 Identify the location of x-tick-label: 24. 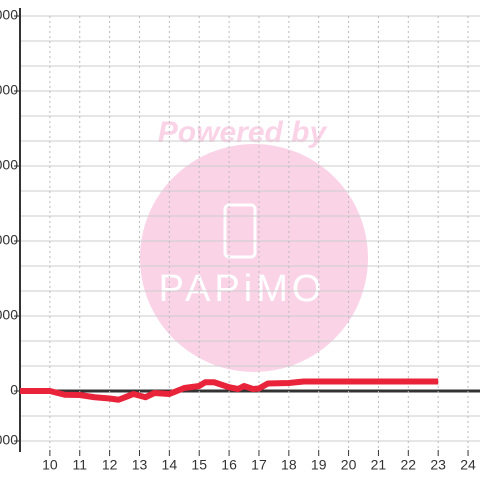
(468, 465).